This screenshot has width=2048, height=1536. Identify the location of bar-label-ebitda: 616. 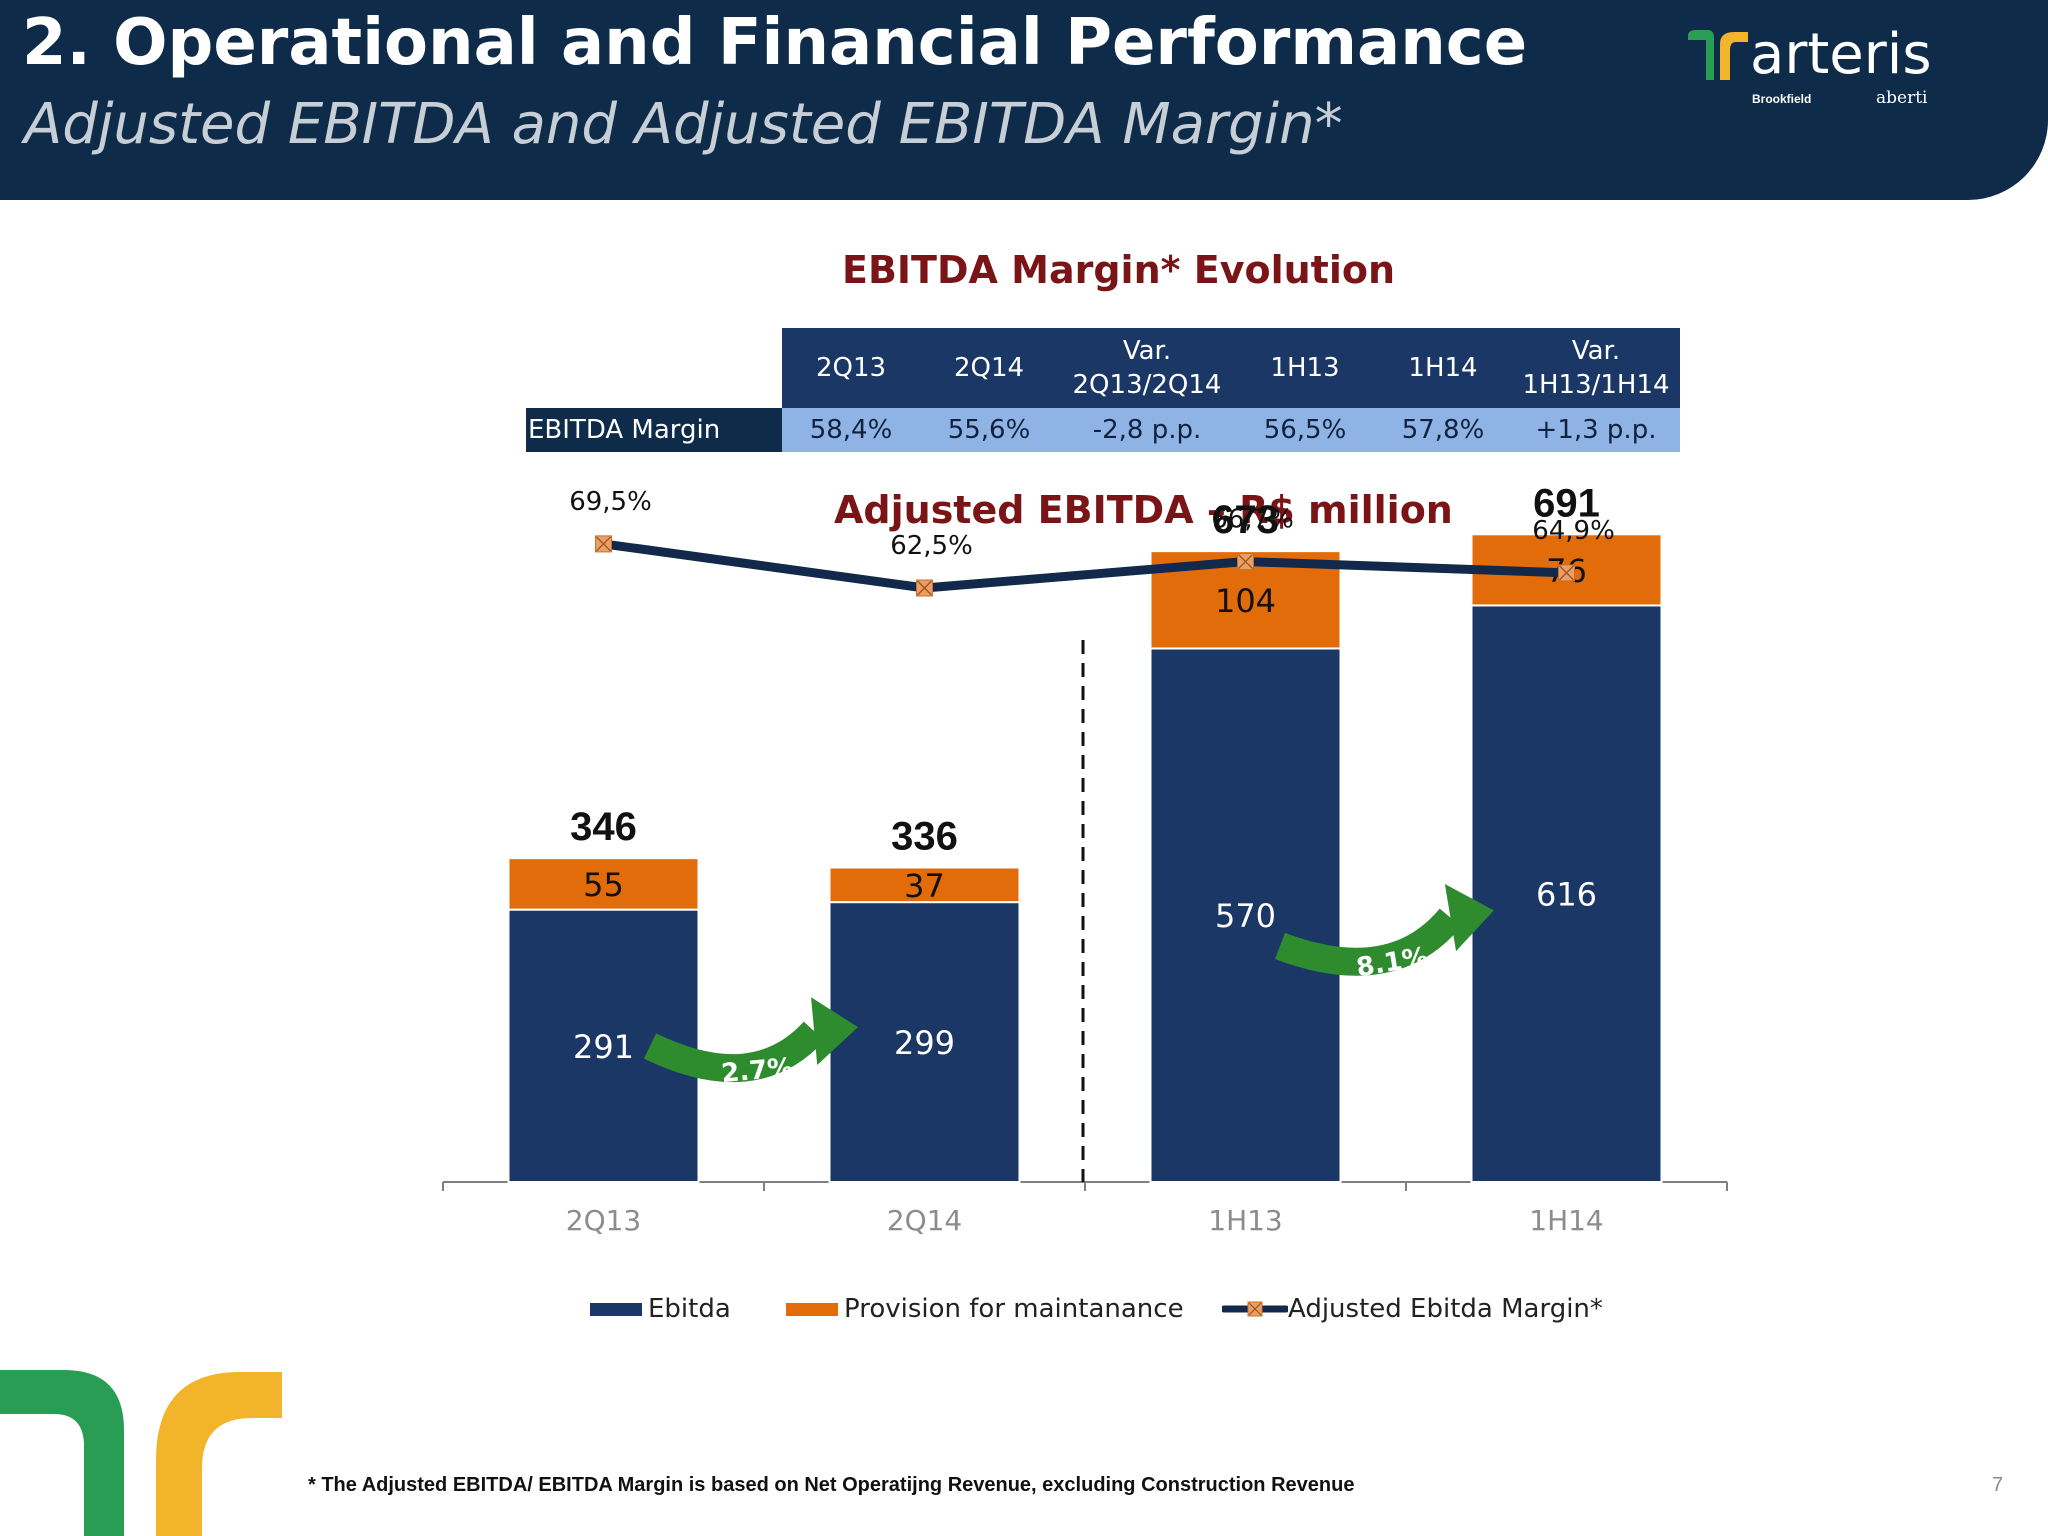
(1566, 895).